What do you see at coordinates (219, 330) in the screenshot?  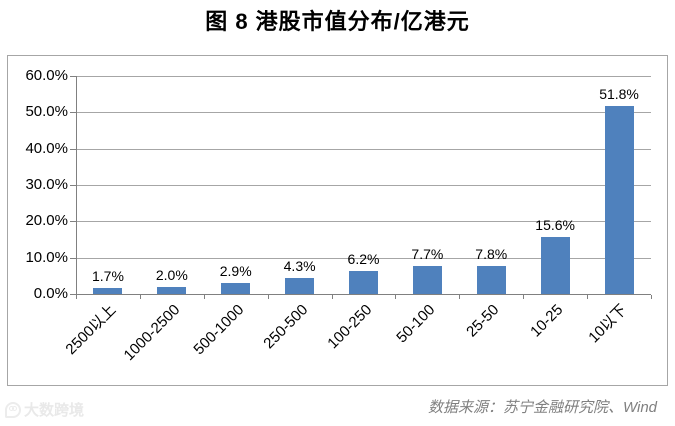 I see `x-axis-category-label: 500-1000` at bounding box center [219, 330].